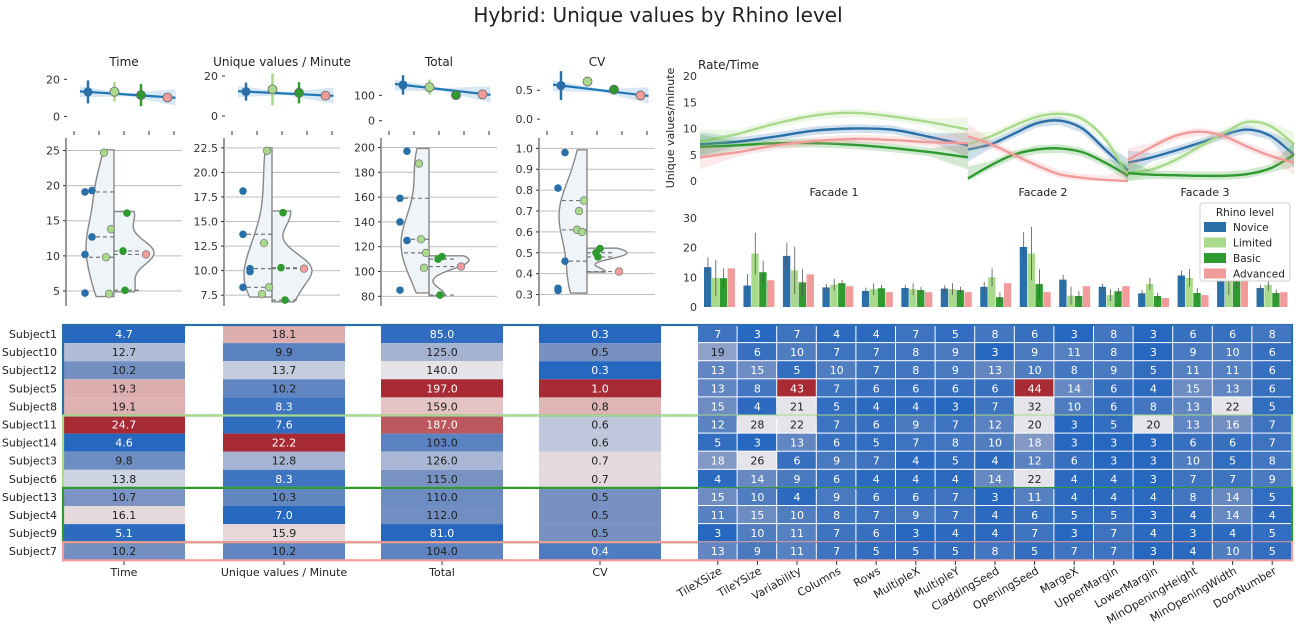 This screenshot has width=1299, height=630. I want to click on y-tick-label: 20, so click(53, 79).